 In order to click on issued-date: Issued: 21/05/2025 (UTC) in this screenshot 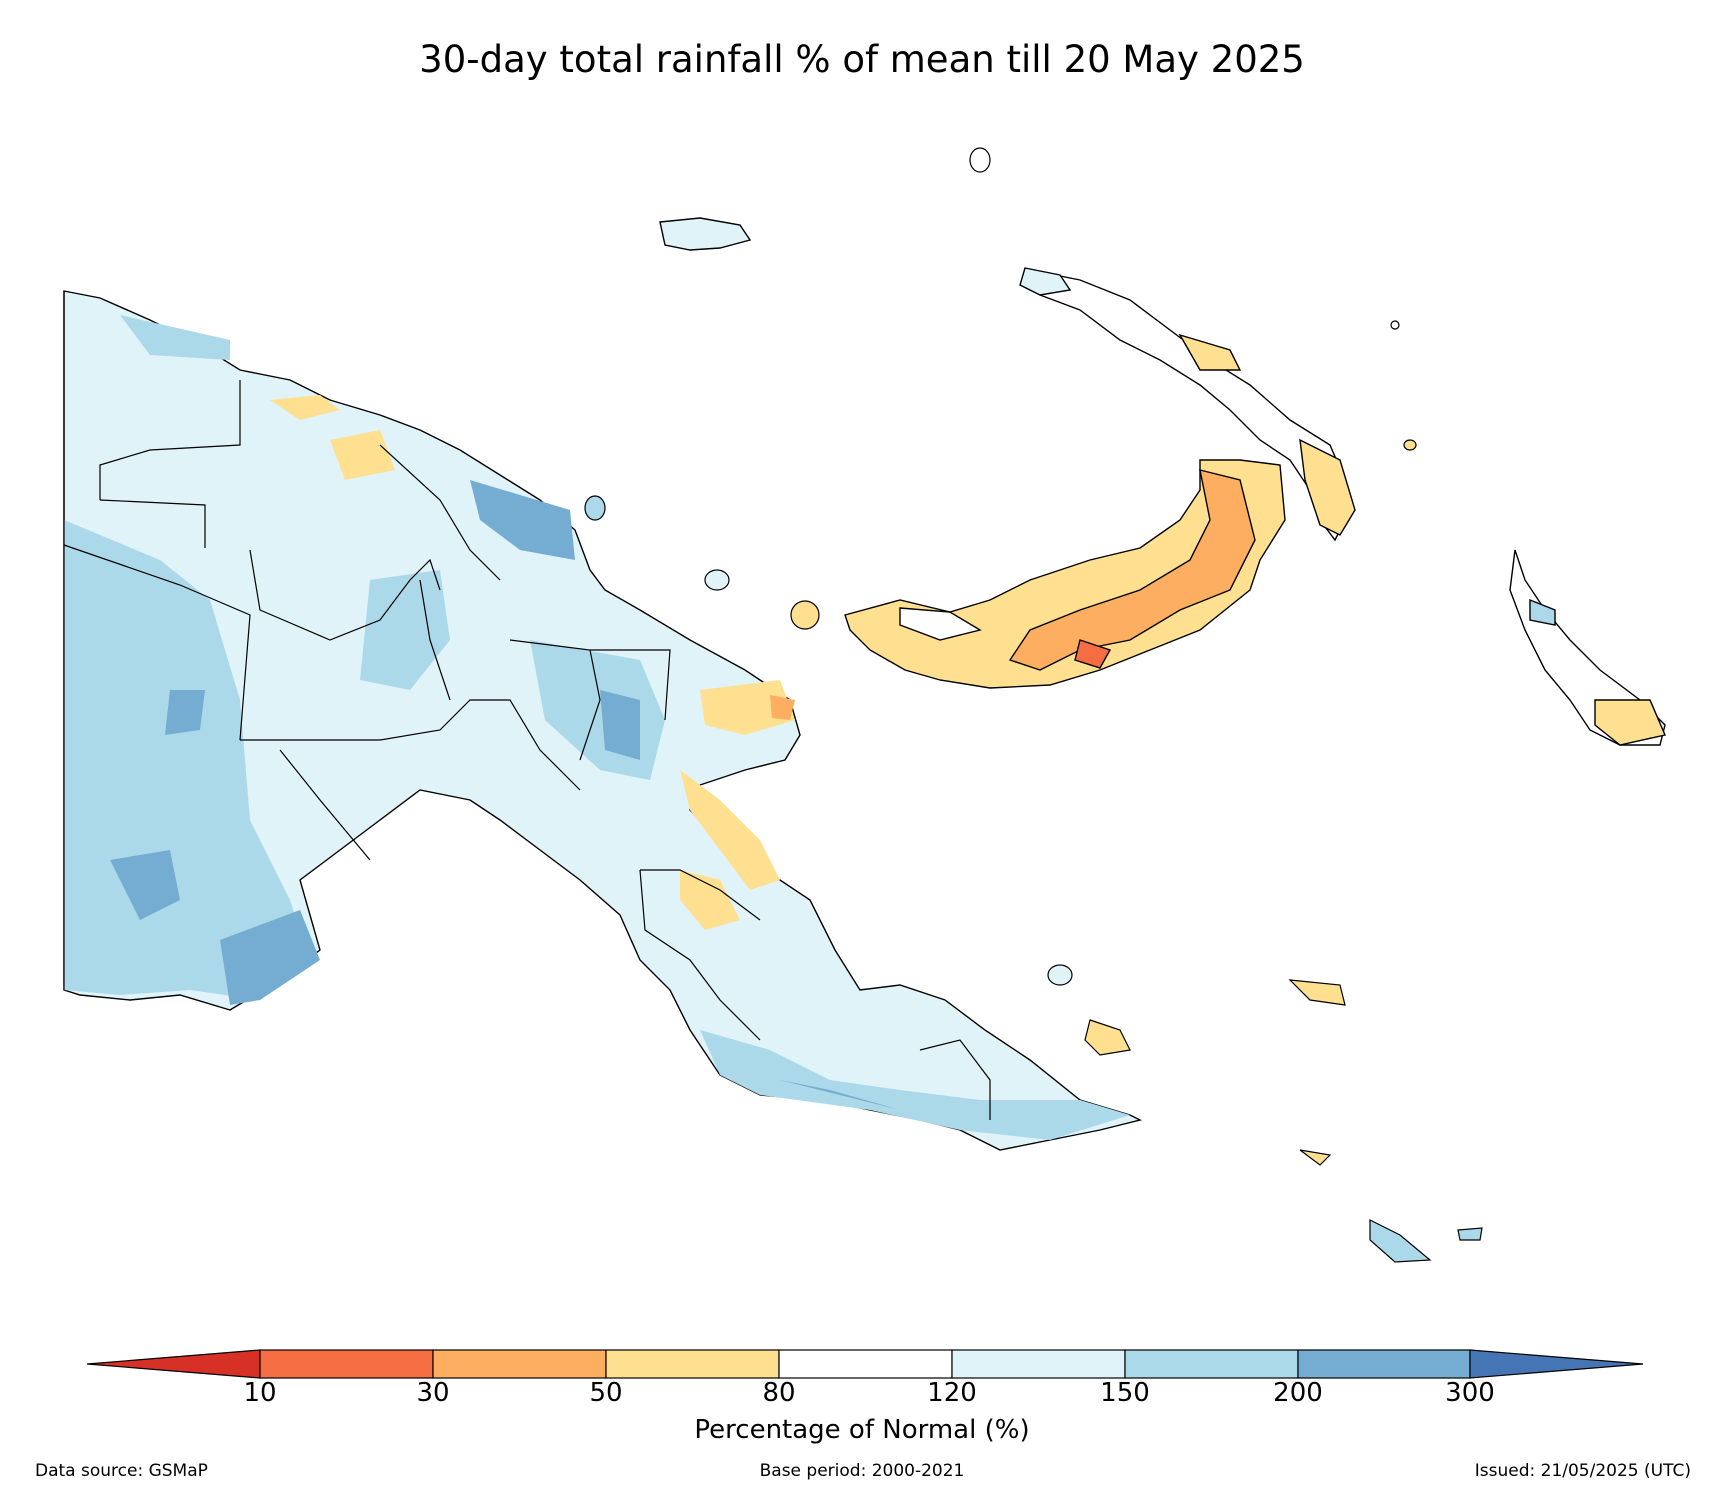, I will do `click(1582, 1471)`.